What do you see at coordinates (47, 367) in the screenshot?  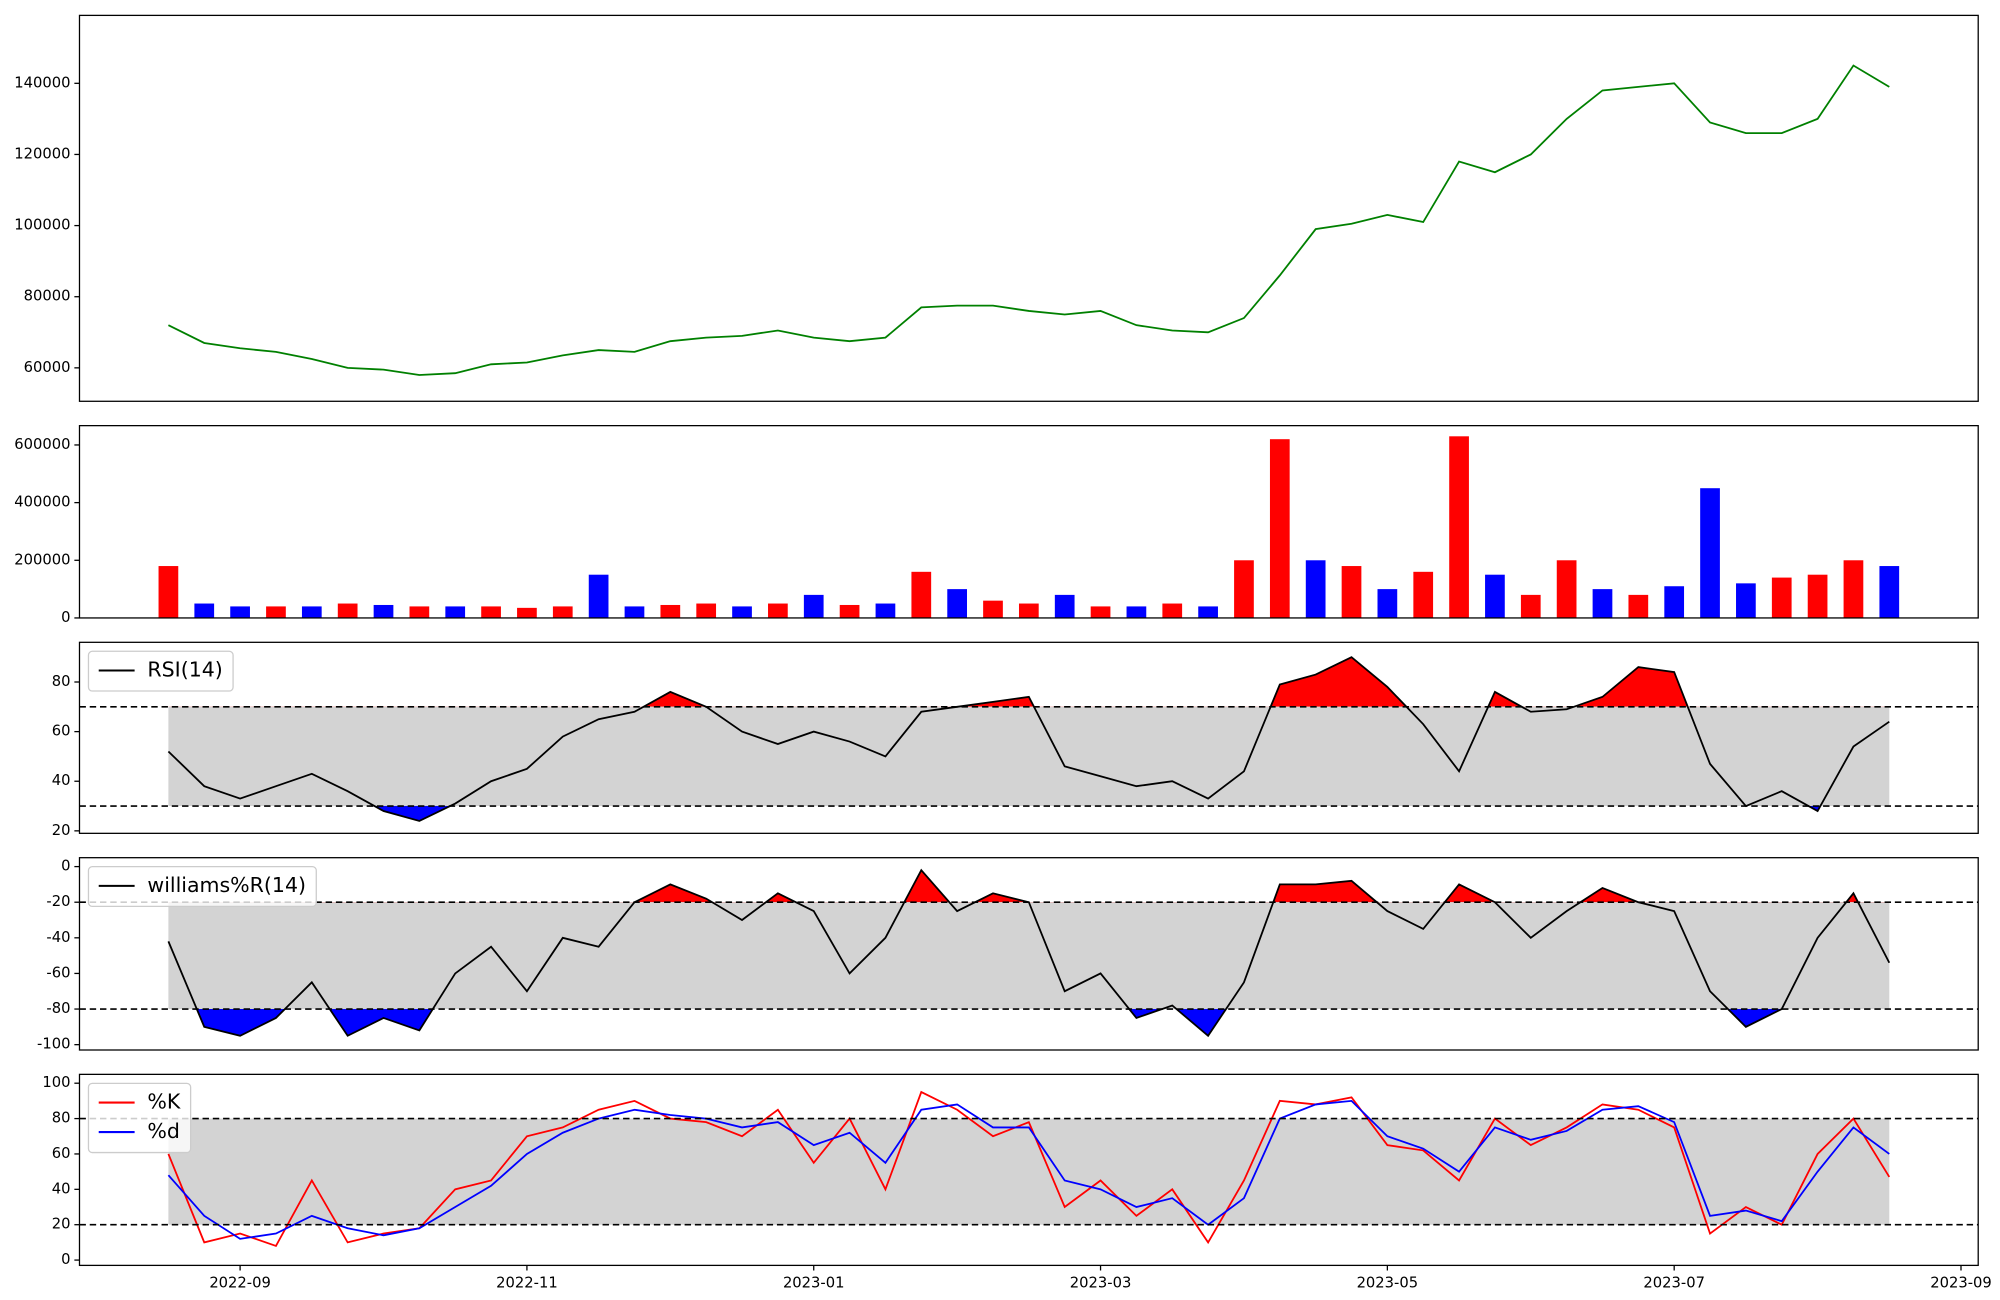 I see `y-tick-label: 60000` at bounding box center [47, 367].